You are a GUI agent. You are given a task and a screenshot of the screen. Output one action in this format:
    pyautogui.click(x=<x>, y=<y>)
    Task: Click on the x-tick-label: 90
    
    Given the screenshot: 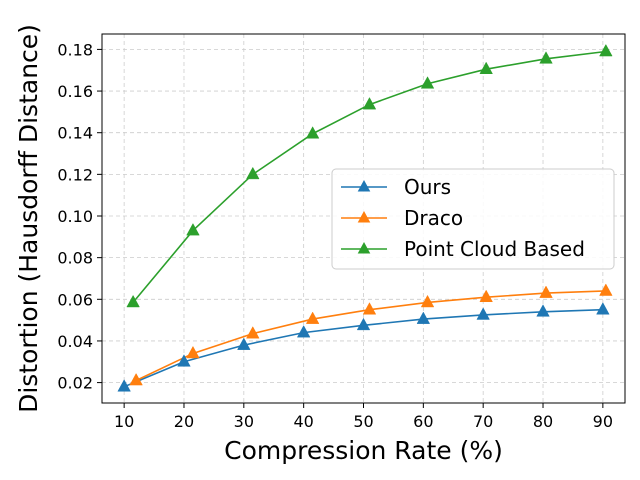 What is the action you would take?
    pyautogui.click(x=603, y=421)
    